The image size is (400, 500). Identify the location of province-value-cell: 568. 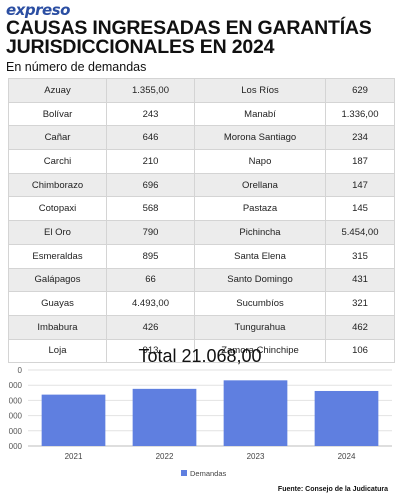
(150, 209).